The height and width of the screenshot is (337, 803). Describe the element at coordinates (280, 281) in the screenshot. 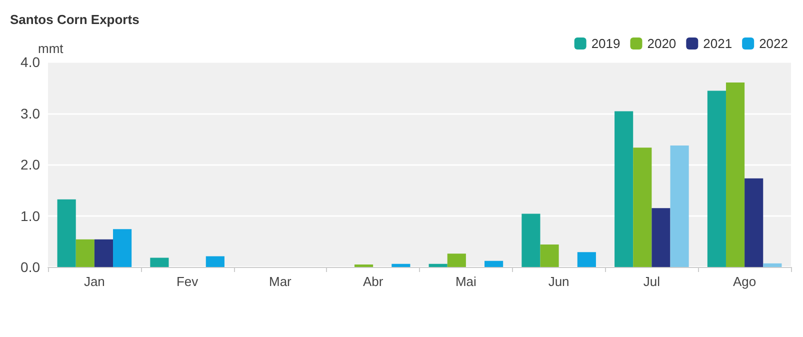

I see `x-tick-label: Mar` at that location.